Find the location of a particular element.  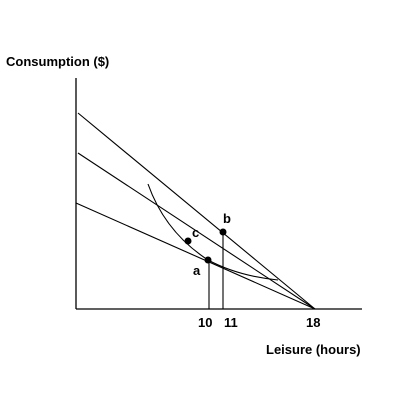

point-b-label: b is located at coordinates (227, 218).